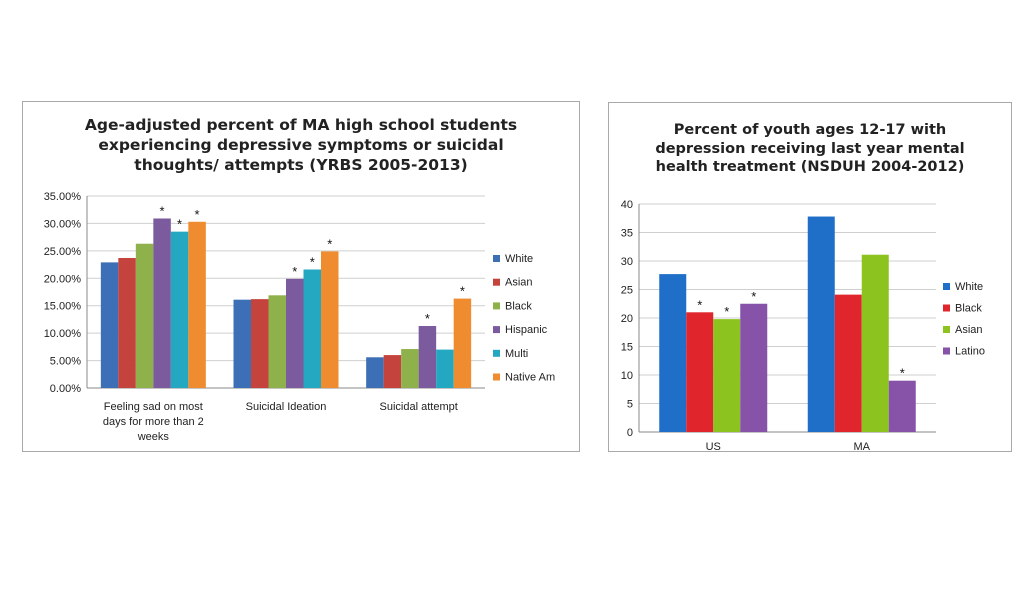 The height and width of the screenshot is (594, 1024). What do you see at coordinates (63, 279) in the screenshot?
I see `y-tick-label: 20.00%` at bounding box center [63, 279].